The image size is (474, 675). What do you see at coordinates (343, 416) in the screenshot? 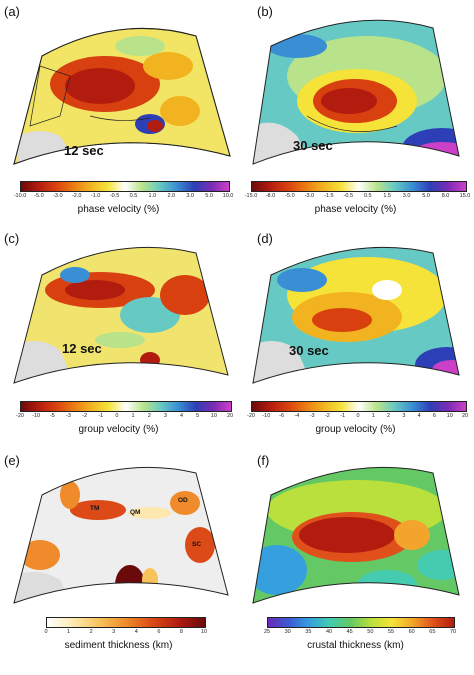
I see `colorbar-tick-label: -1` at bounding box center [343, 416].